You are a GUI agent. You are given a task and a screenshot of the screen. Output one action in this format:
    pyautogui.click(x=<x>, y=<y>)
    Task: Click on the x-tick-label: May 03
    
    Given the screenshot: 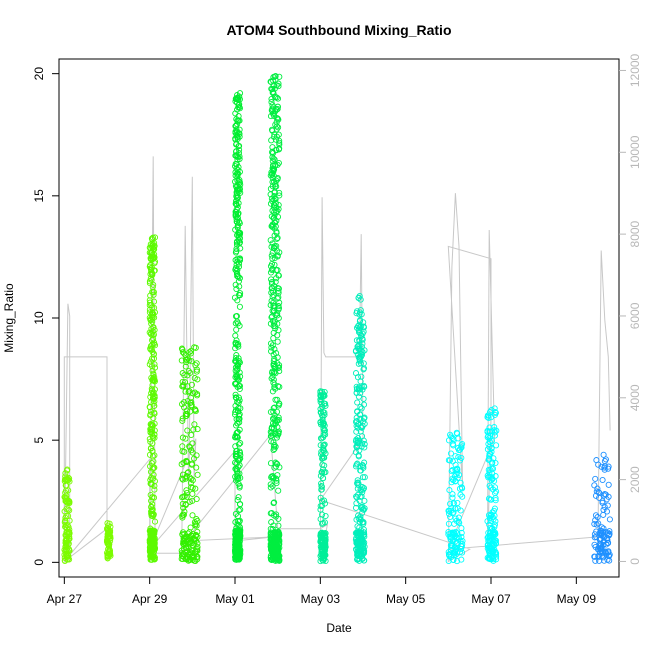 What is the action you would take?
    pyautogui.click(x=321, y=599)
    